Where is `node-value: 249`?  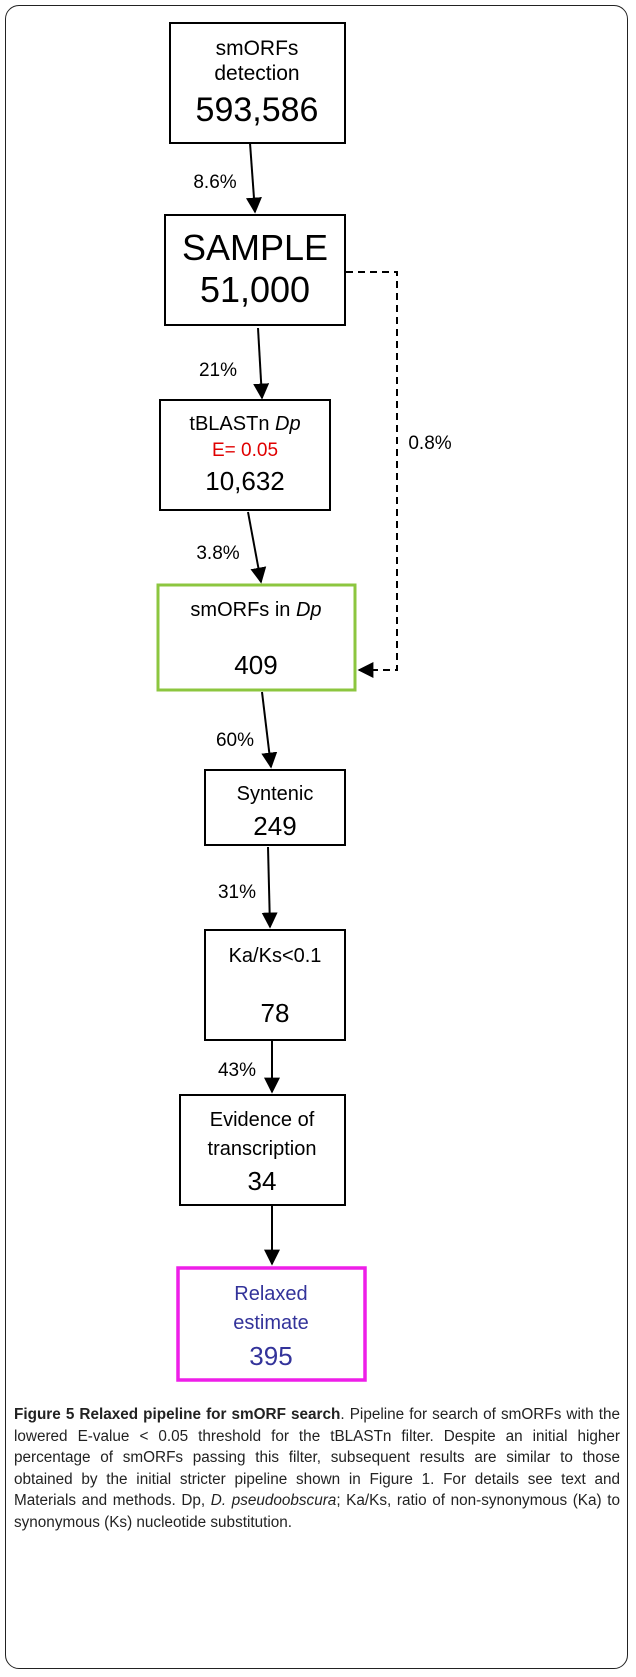 node-value: 249 is located at coordinates (274, 826).